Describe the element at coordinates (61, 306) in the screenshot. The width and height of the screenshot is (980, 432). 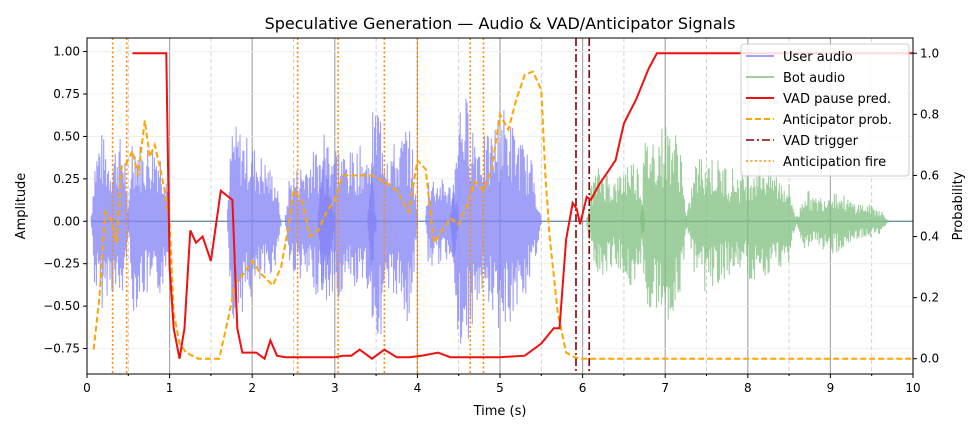
I see `y-left-tick-label: −0.50` at that location.